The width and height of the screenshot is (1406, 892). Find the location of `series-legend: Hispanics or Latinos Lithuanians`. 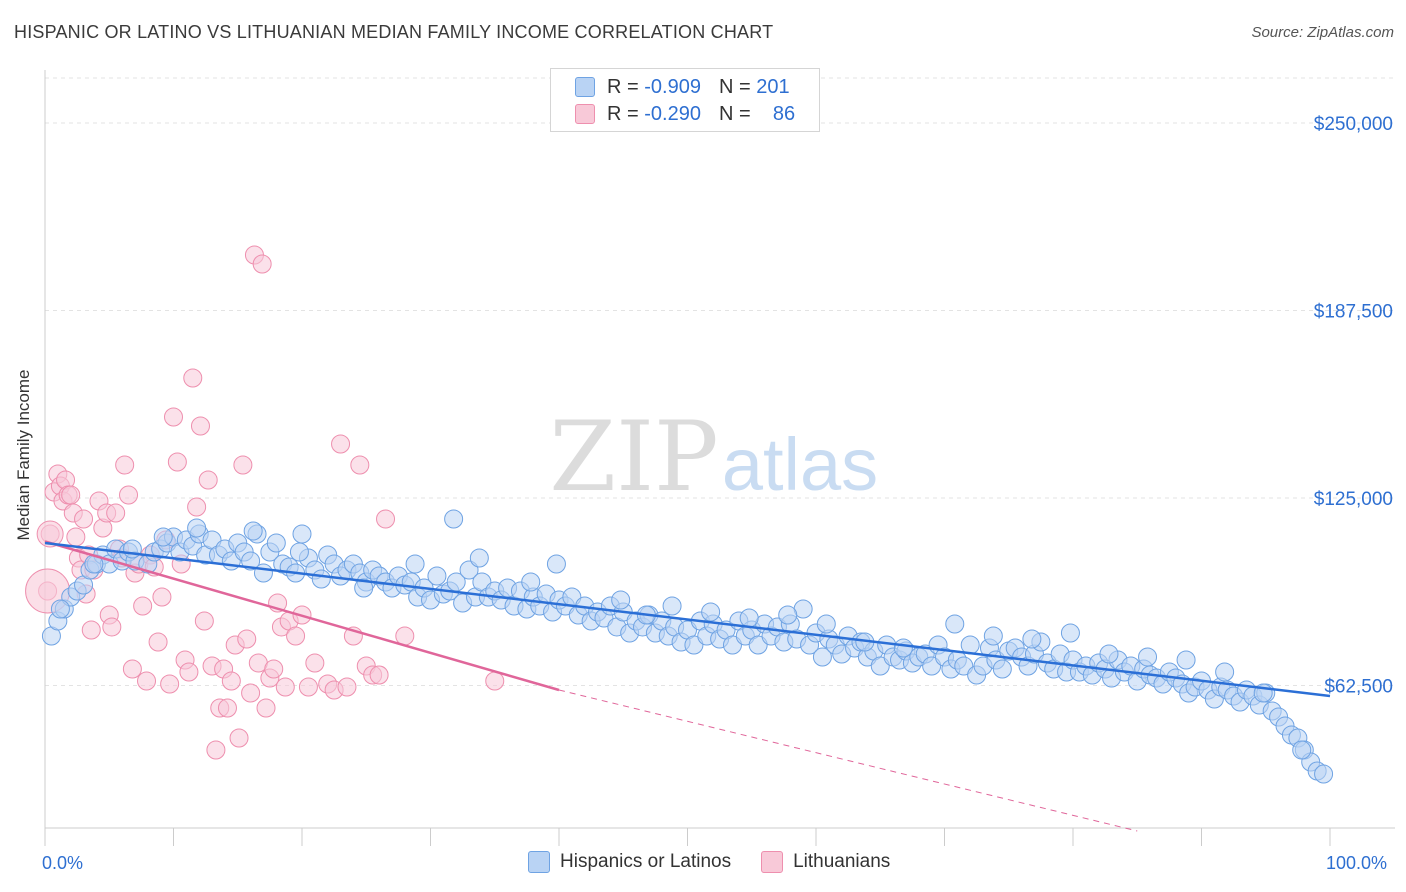

series-legend: Hispanics or Latinos Lithuanians is located at coordinates (724, 862).